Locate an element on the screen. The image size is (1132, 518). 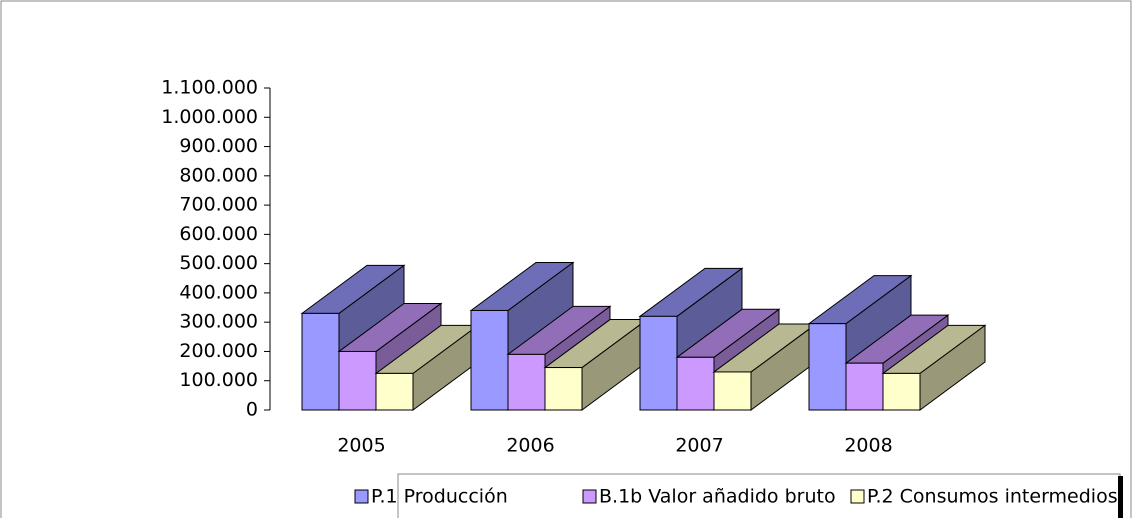
y-tick-label: 1.000.000 is located at coordinates (209, 117).